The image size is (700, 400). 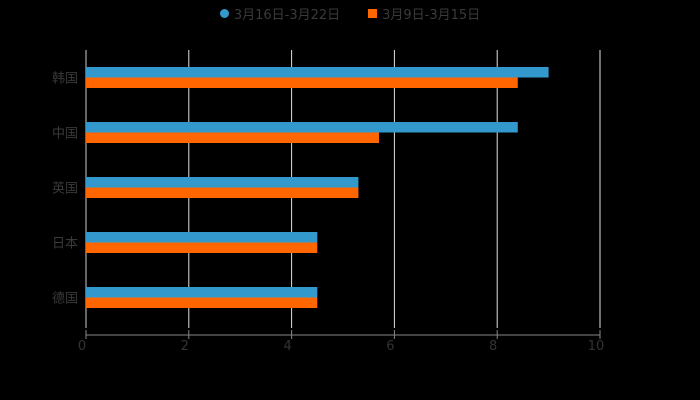 I want to click on y-category-label: 韩国, so click(x=65, y=79).